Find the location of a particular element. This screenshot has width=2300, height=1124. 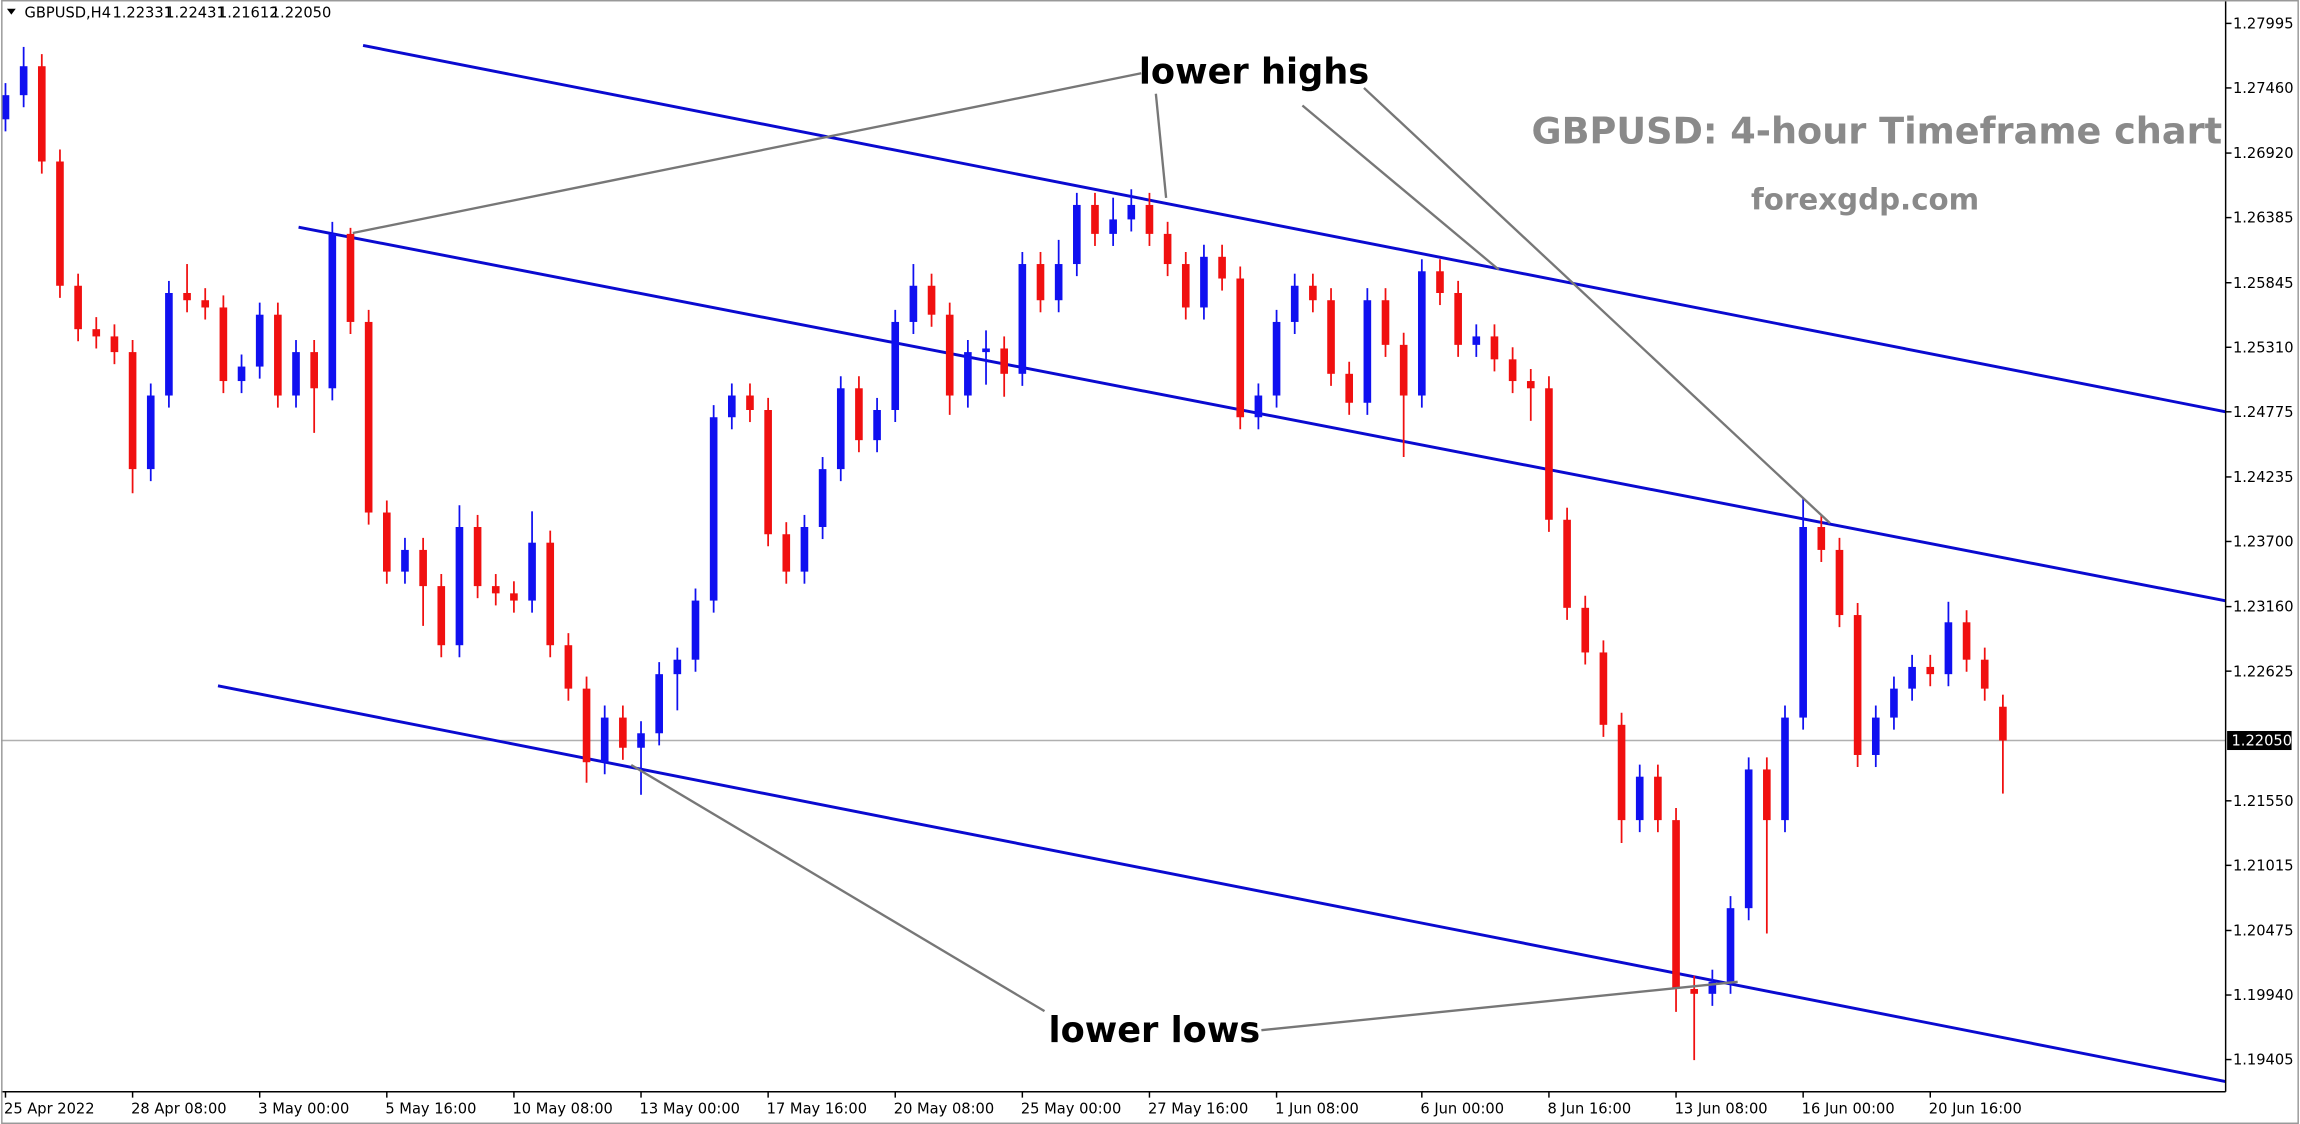

y-tick-label: 1.23700 is located at coordinates (2263, 542).